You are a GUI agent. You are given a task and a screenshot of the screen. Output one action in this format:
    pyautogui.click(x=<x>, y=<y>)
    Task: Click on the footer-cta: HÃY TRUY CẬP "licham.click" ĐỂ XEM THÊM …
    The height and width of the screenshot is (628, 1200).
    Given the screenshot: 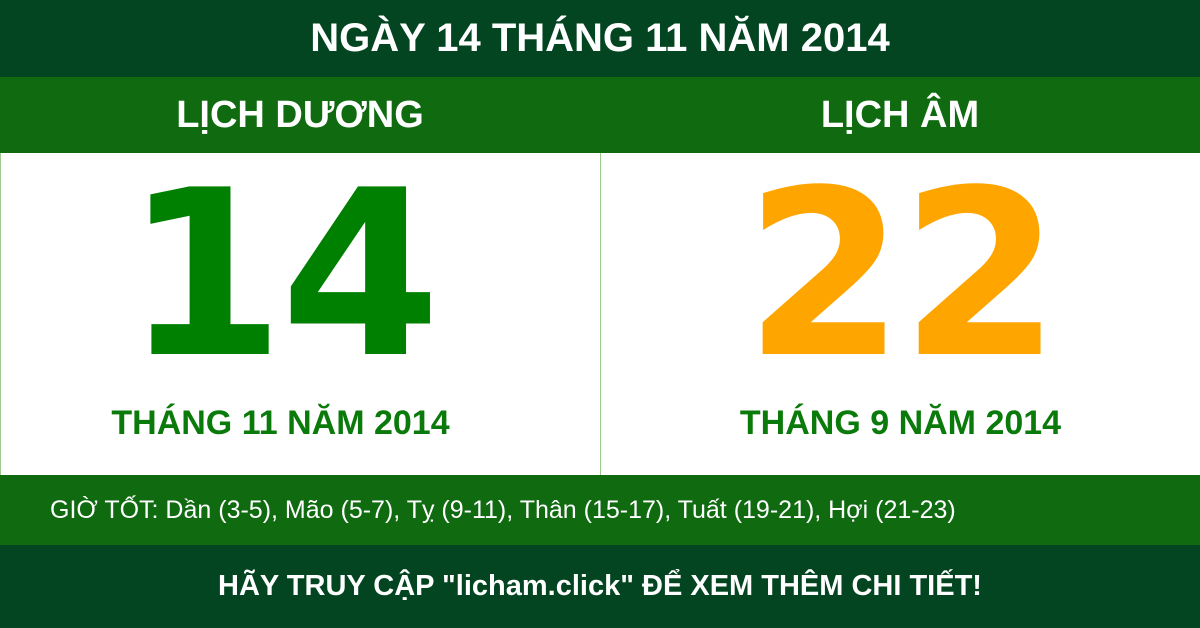 What is the action you would take?
    pyautogui.click(x=600, y=586)
    